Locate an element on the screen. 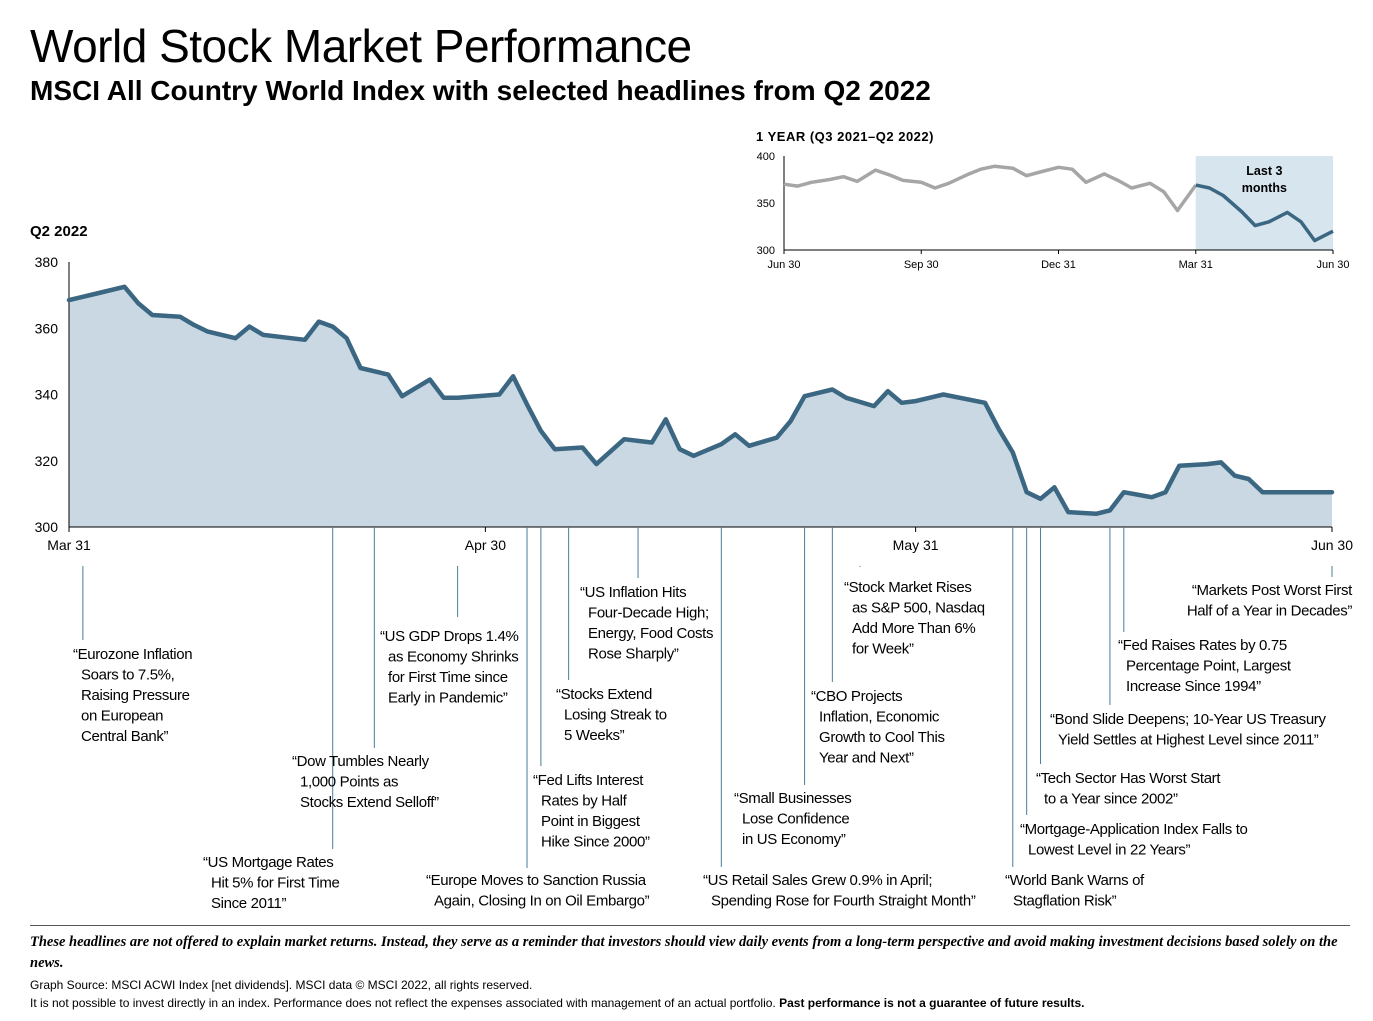 This screenshot has width=1373, height=1021. headline-text: Increase Since 1994” is located at coordinates (1193, 686).